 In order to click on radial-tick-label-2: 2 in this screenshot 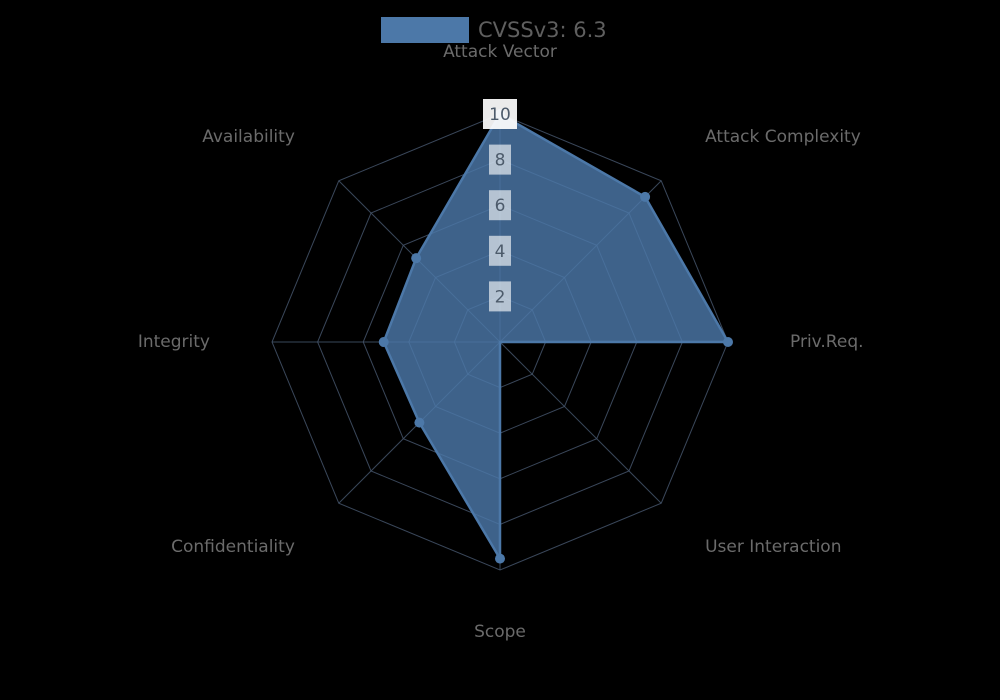, I will do `click(500, 297)`.